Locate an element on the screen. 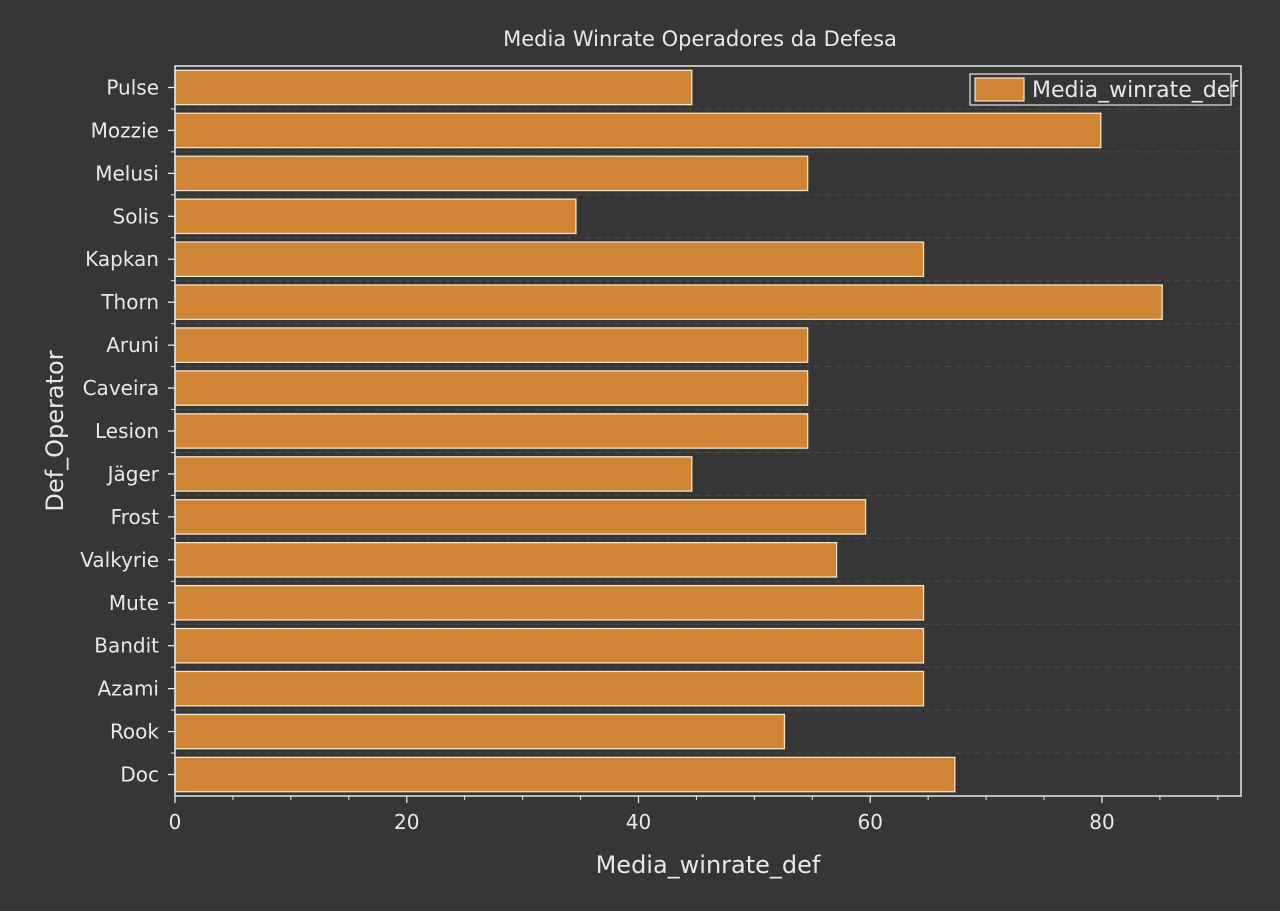 This screenshot has height=911, width=1280. x-tick-label: 60 is located at coordinates (869, 822).